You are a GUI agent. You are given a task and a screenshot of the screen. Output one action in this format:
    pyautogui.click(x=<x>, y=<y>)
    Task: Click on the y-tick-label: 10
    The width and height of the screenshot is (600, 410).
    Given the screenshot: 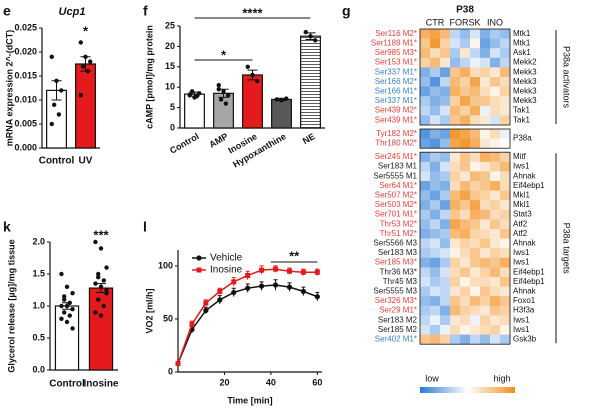 What is the action you would take?
    pyautogui.click(x=170, y=87)
    